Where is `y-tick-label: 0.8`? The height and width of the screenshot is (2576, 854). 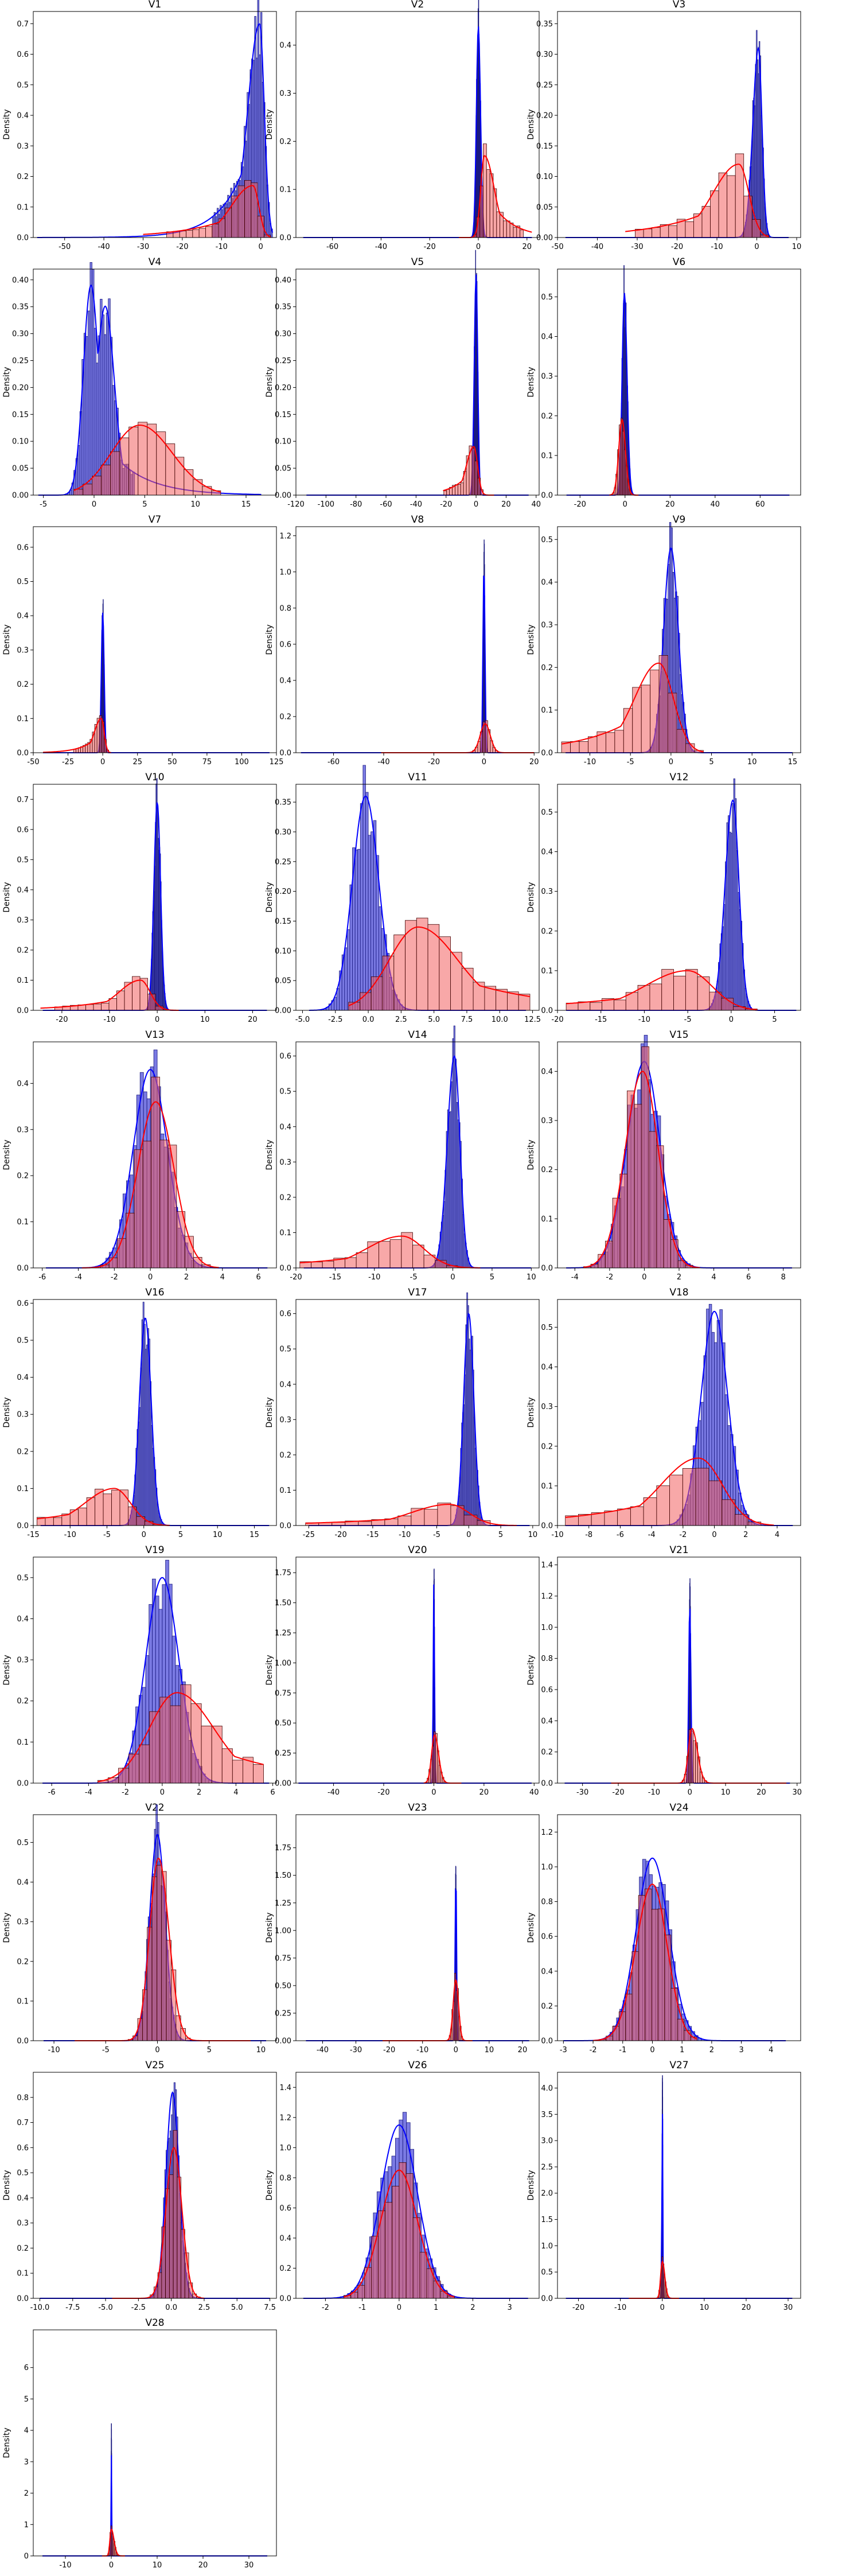
y-tick-label: 0.8 is located at coordinates (285, 608).